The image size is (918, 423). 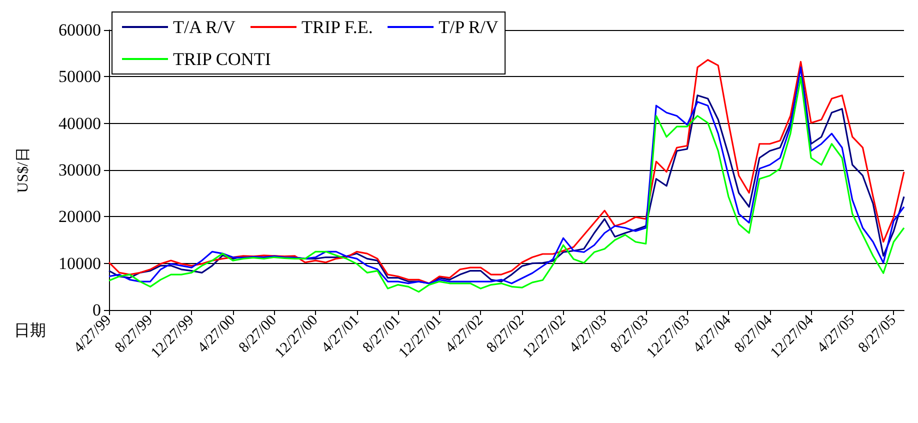 I want to click on x-axis-title: 日期, so click(x=30, y=331).